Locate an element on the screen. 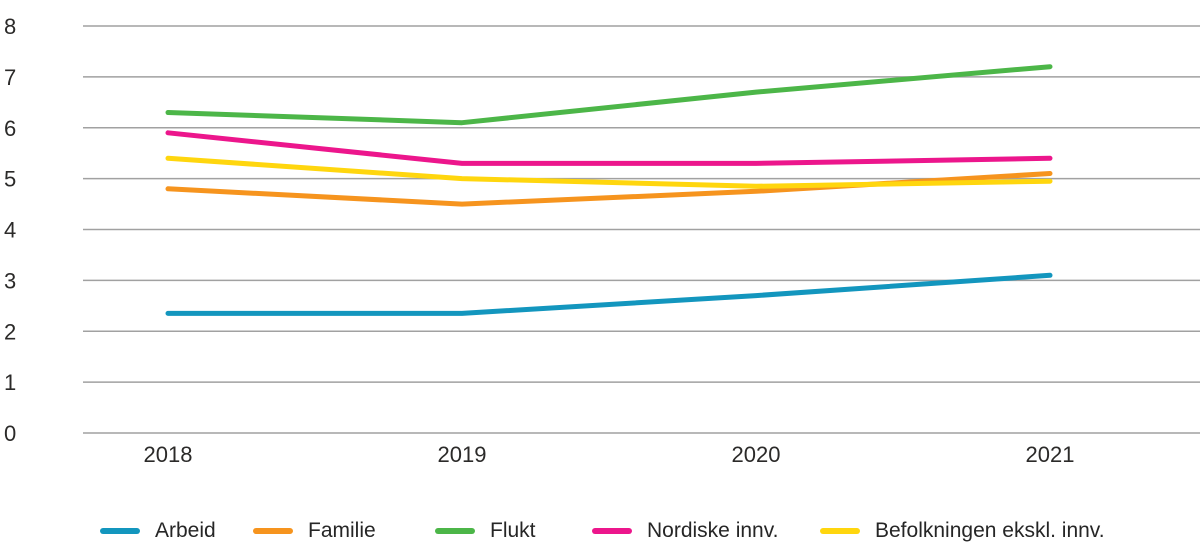  y-axis-tick-label: 7 is located at coordinates (10, 77).